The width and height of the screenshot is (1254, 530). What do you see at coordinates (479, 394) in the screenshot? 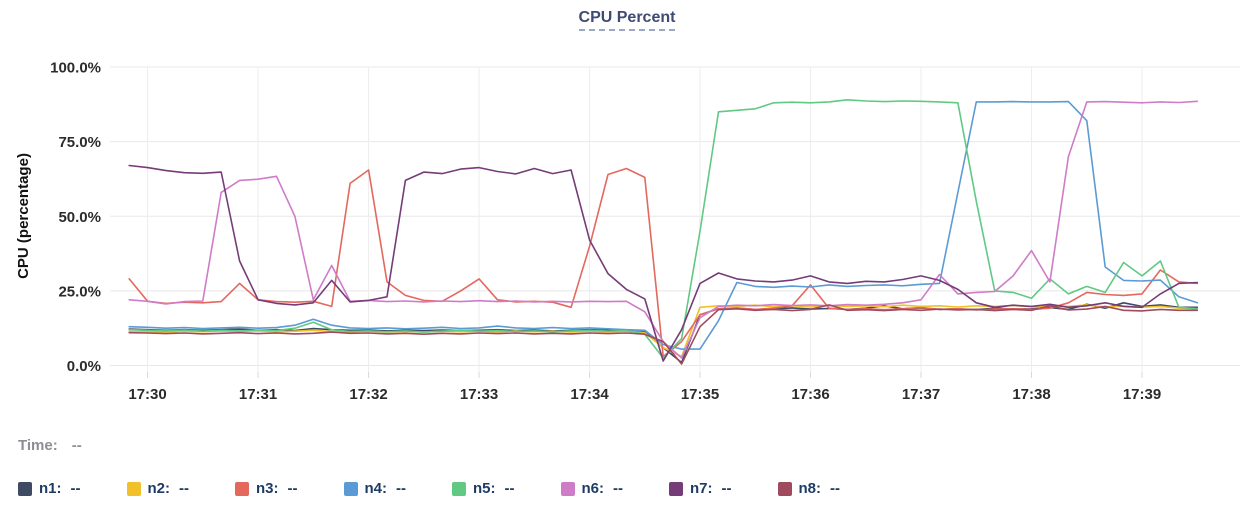
I see `x-tick-label: 17:33` at bounding box center [479, 394].